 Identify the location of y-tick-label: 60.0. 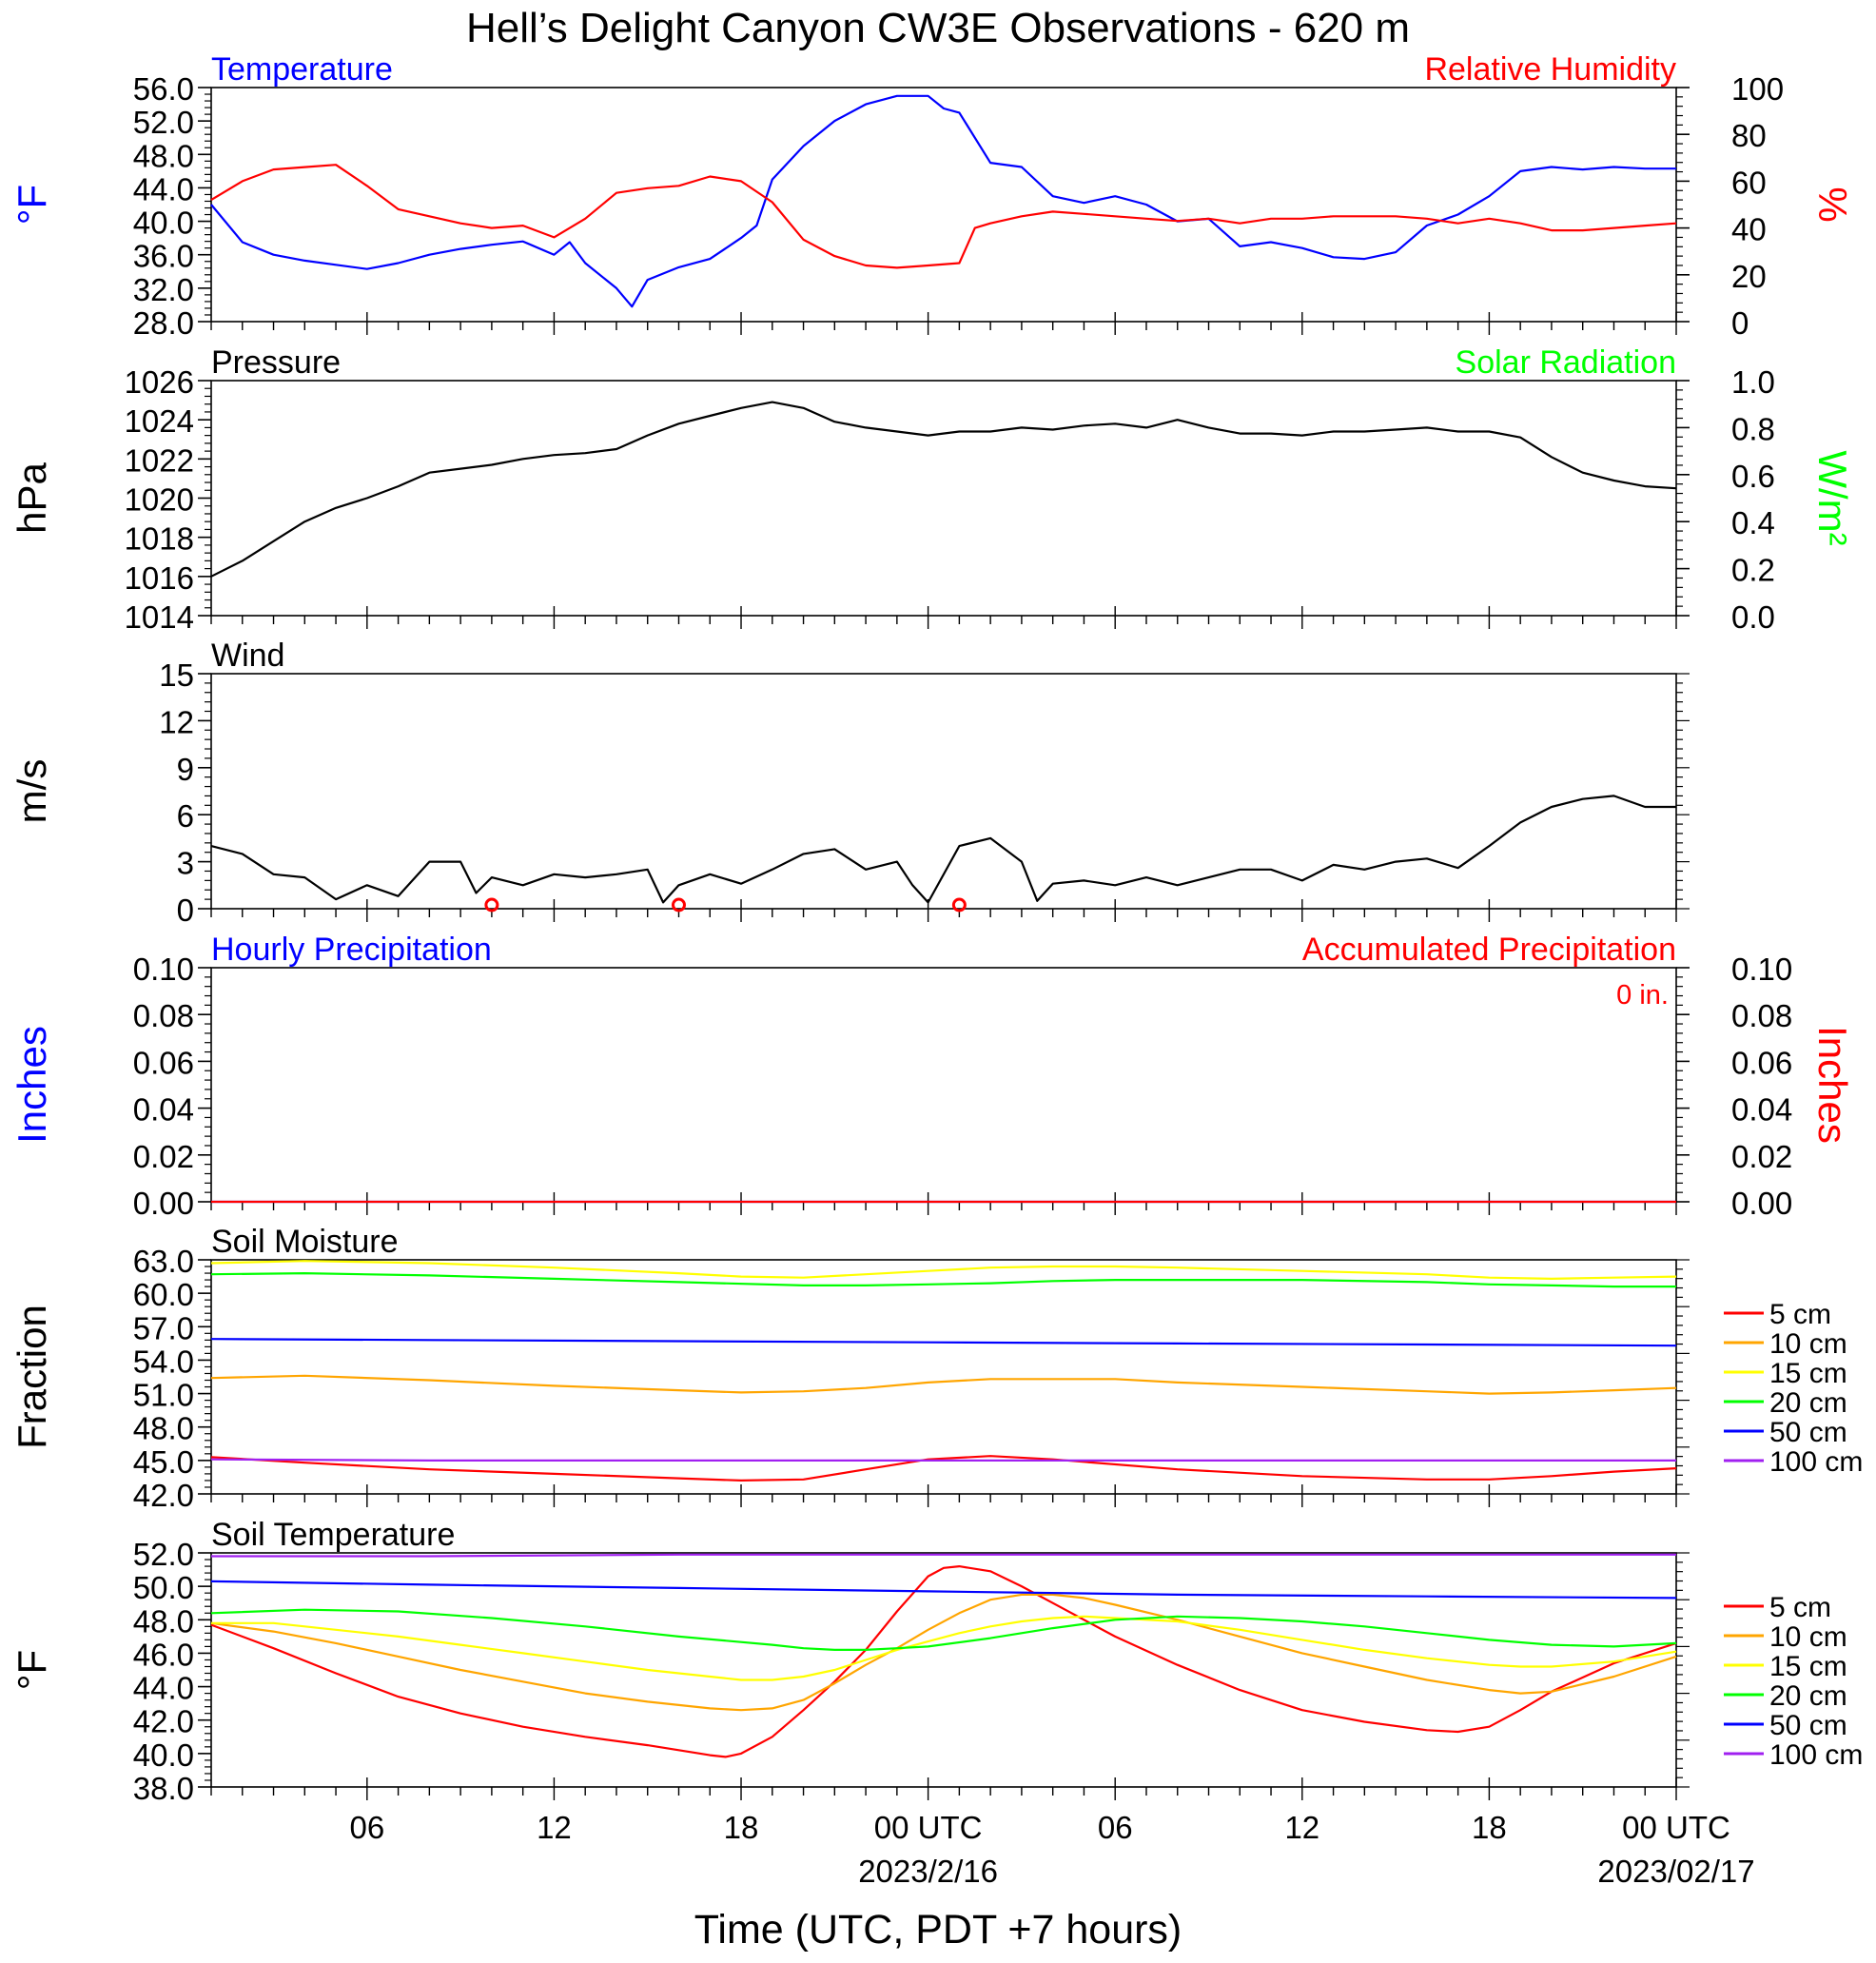
(163, 1294).